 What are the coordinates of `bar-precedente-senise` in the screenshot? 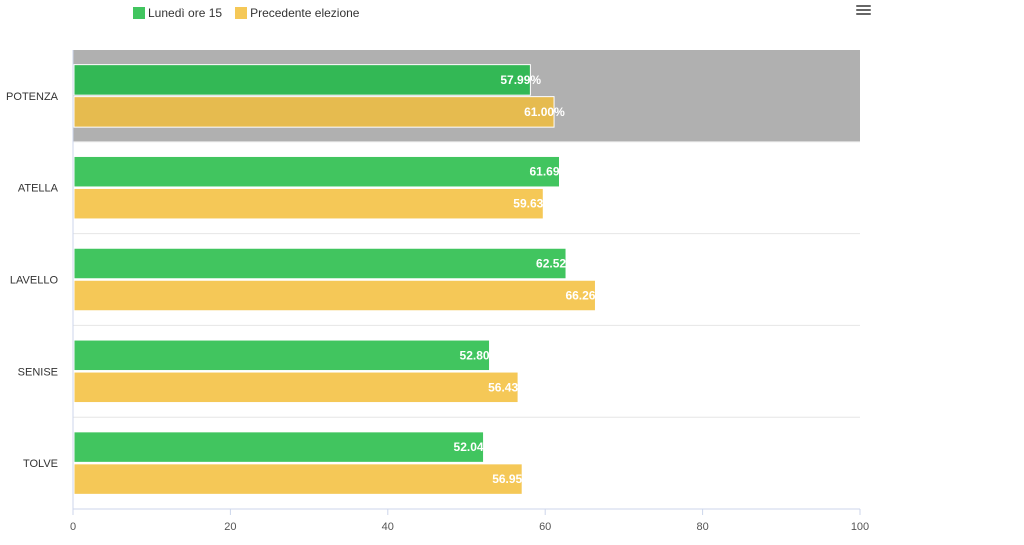 It's located at (296, 387).